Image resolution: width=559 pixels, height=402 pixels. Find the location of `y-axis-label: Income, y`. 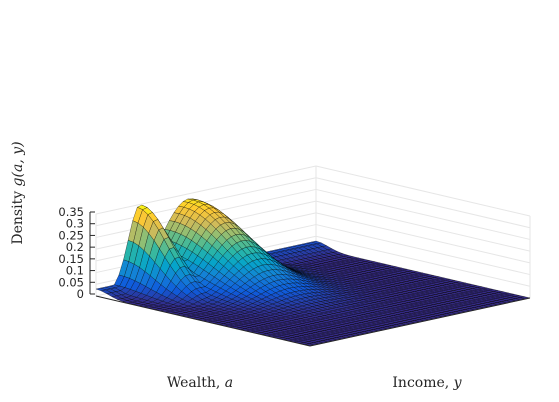

y-axis-label: Income, y is located at coordinates (427, 383).